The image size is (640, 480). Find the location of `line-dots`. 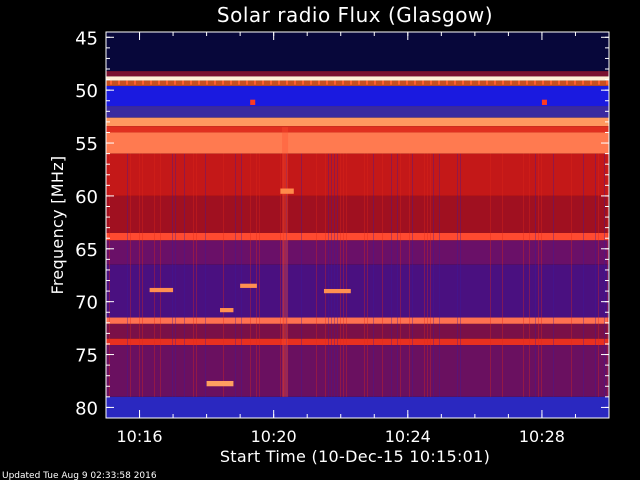

line-dots is located at coordinates (359, 82).